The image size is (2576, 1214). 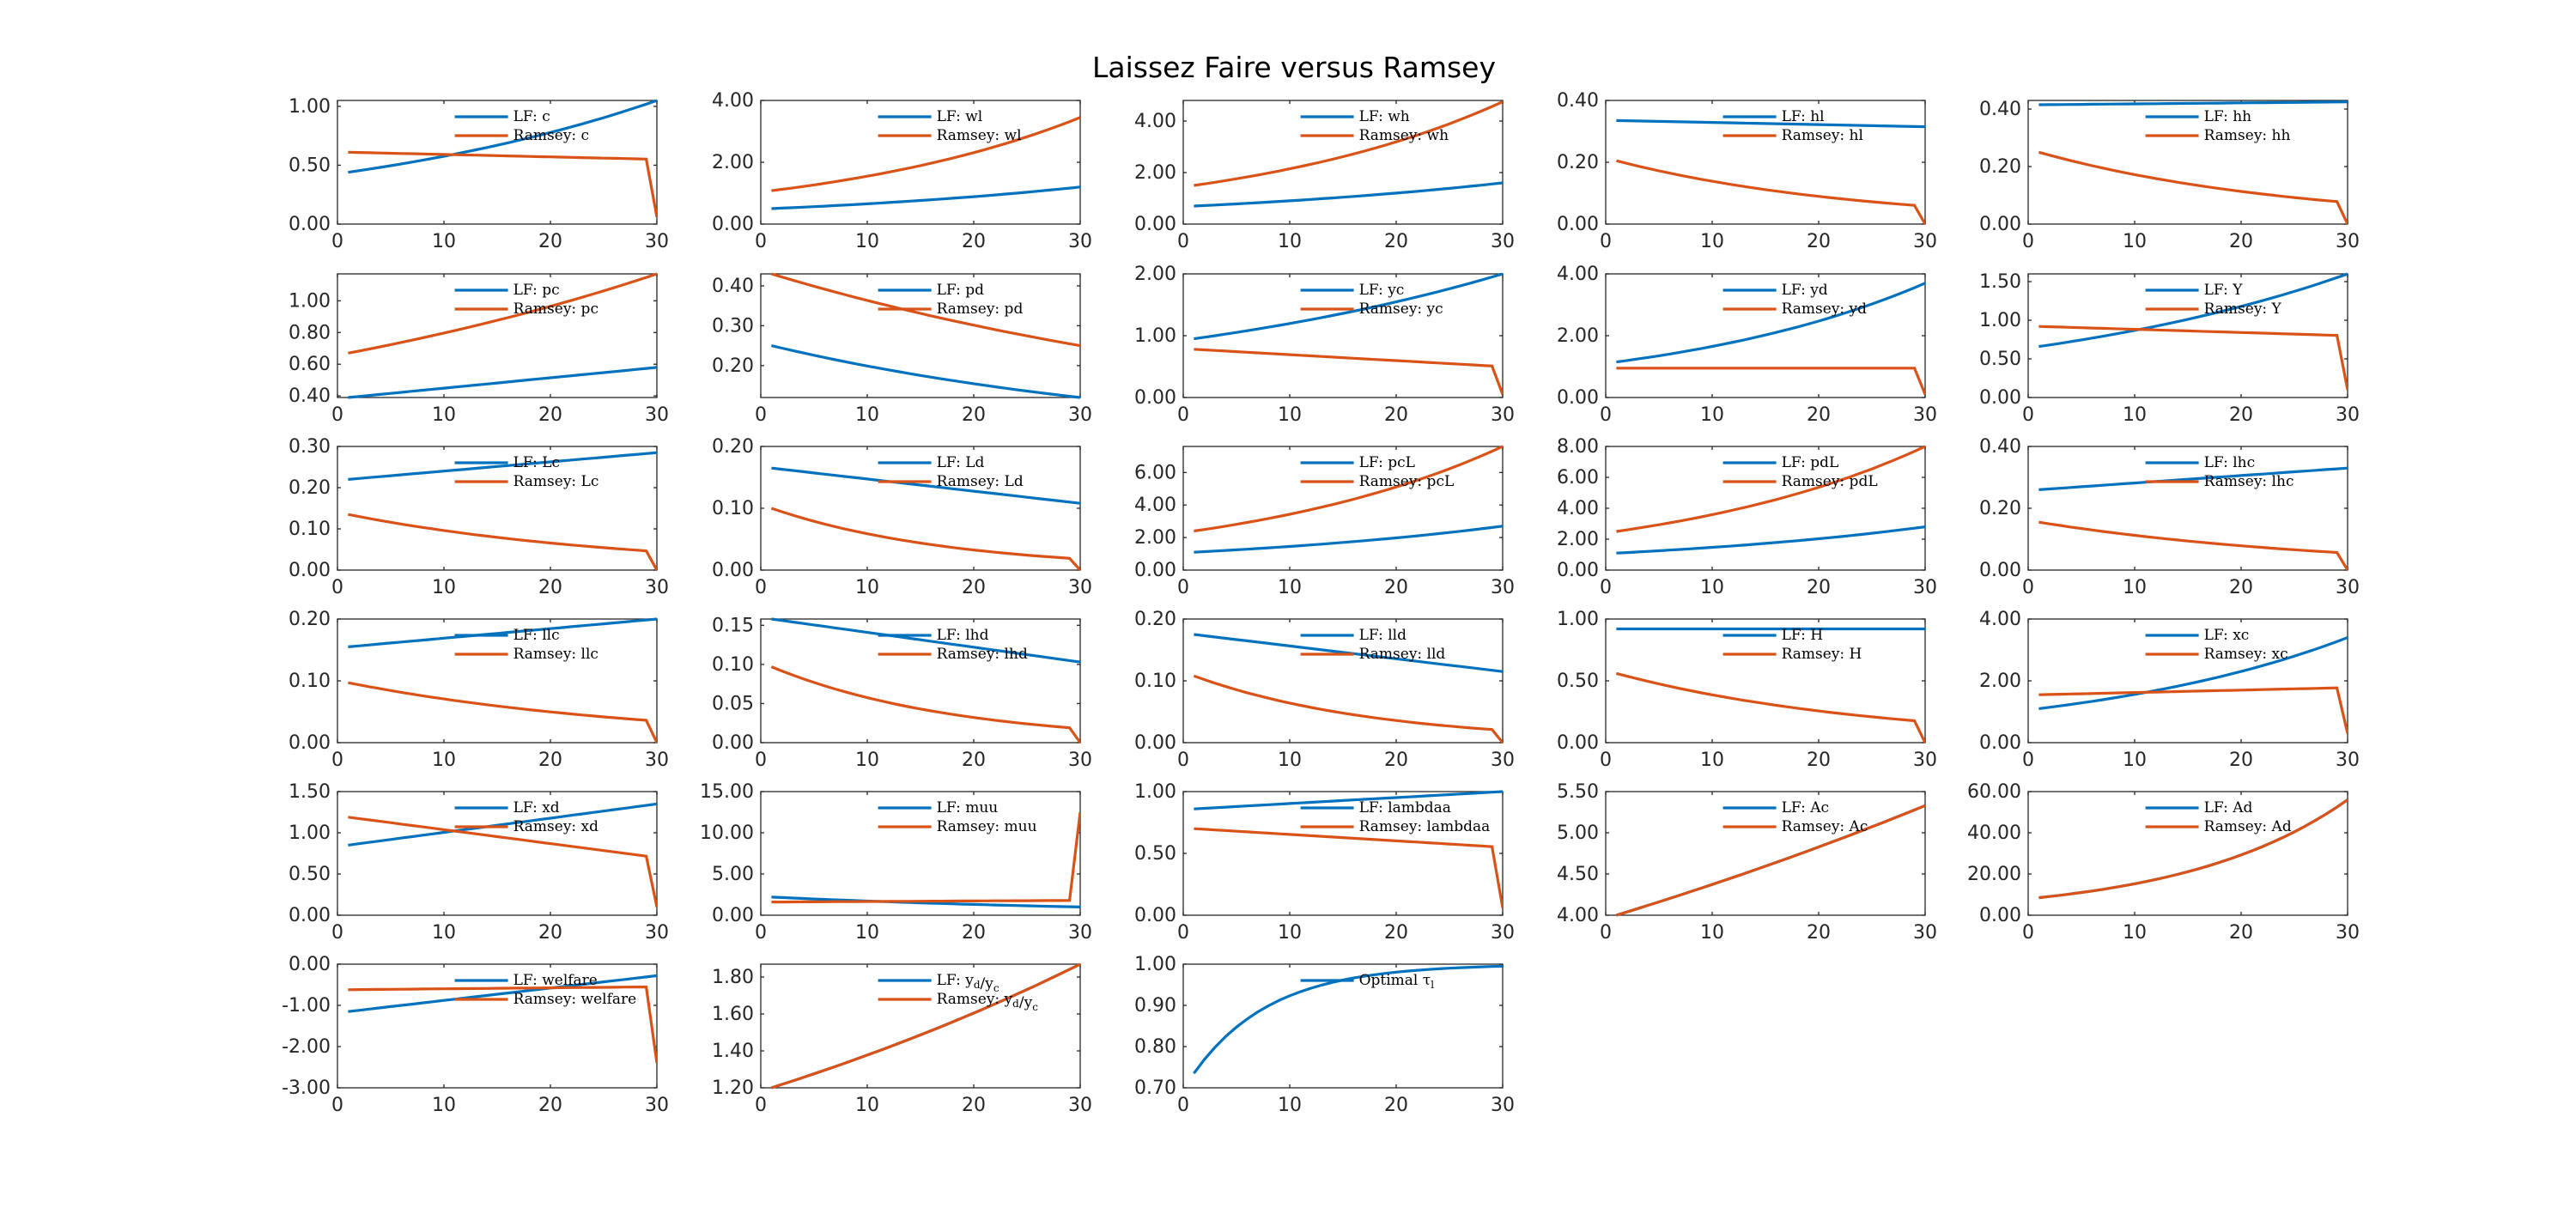 What do you see at coordinates (532, 117) in the screenshot?
I see `legend-label: LF: c` at bounding box center [532, 117].